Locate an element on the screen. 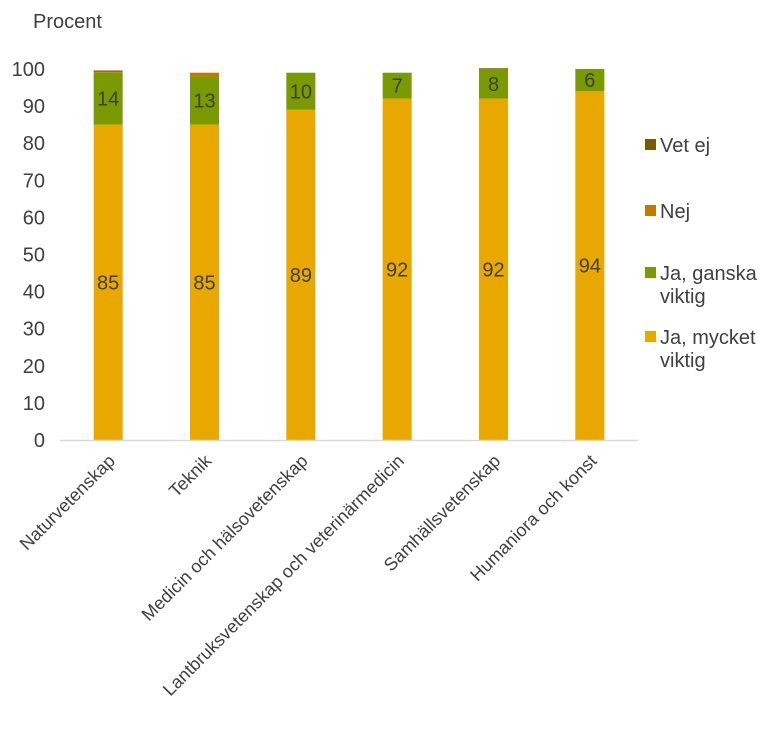 The image size is (773, 742). y-tick-label: 40 is located at coordinates (34, 293).